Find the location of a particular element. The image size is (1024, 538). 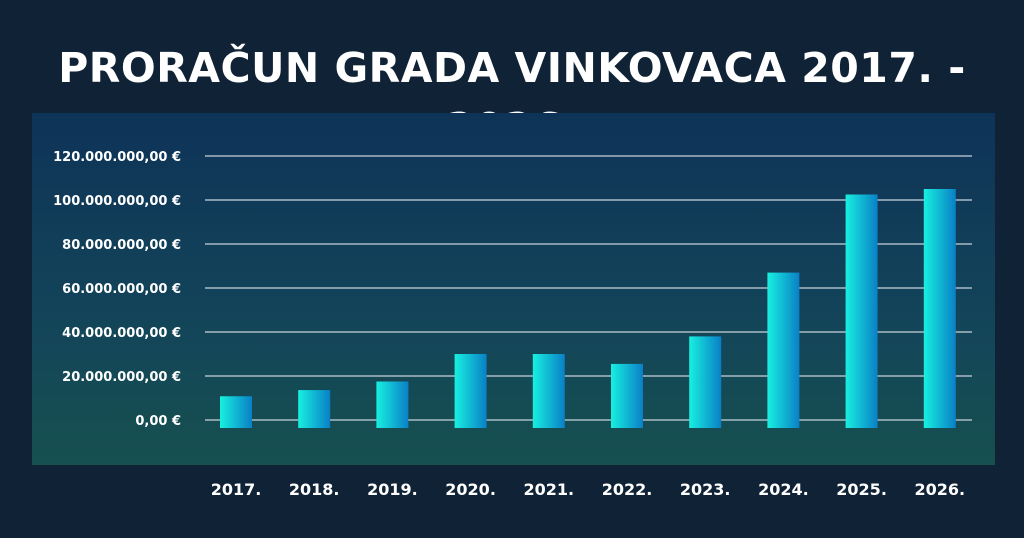

bar-2022 is located at coordinates (627, 395).